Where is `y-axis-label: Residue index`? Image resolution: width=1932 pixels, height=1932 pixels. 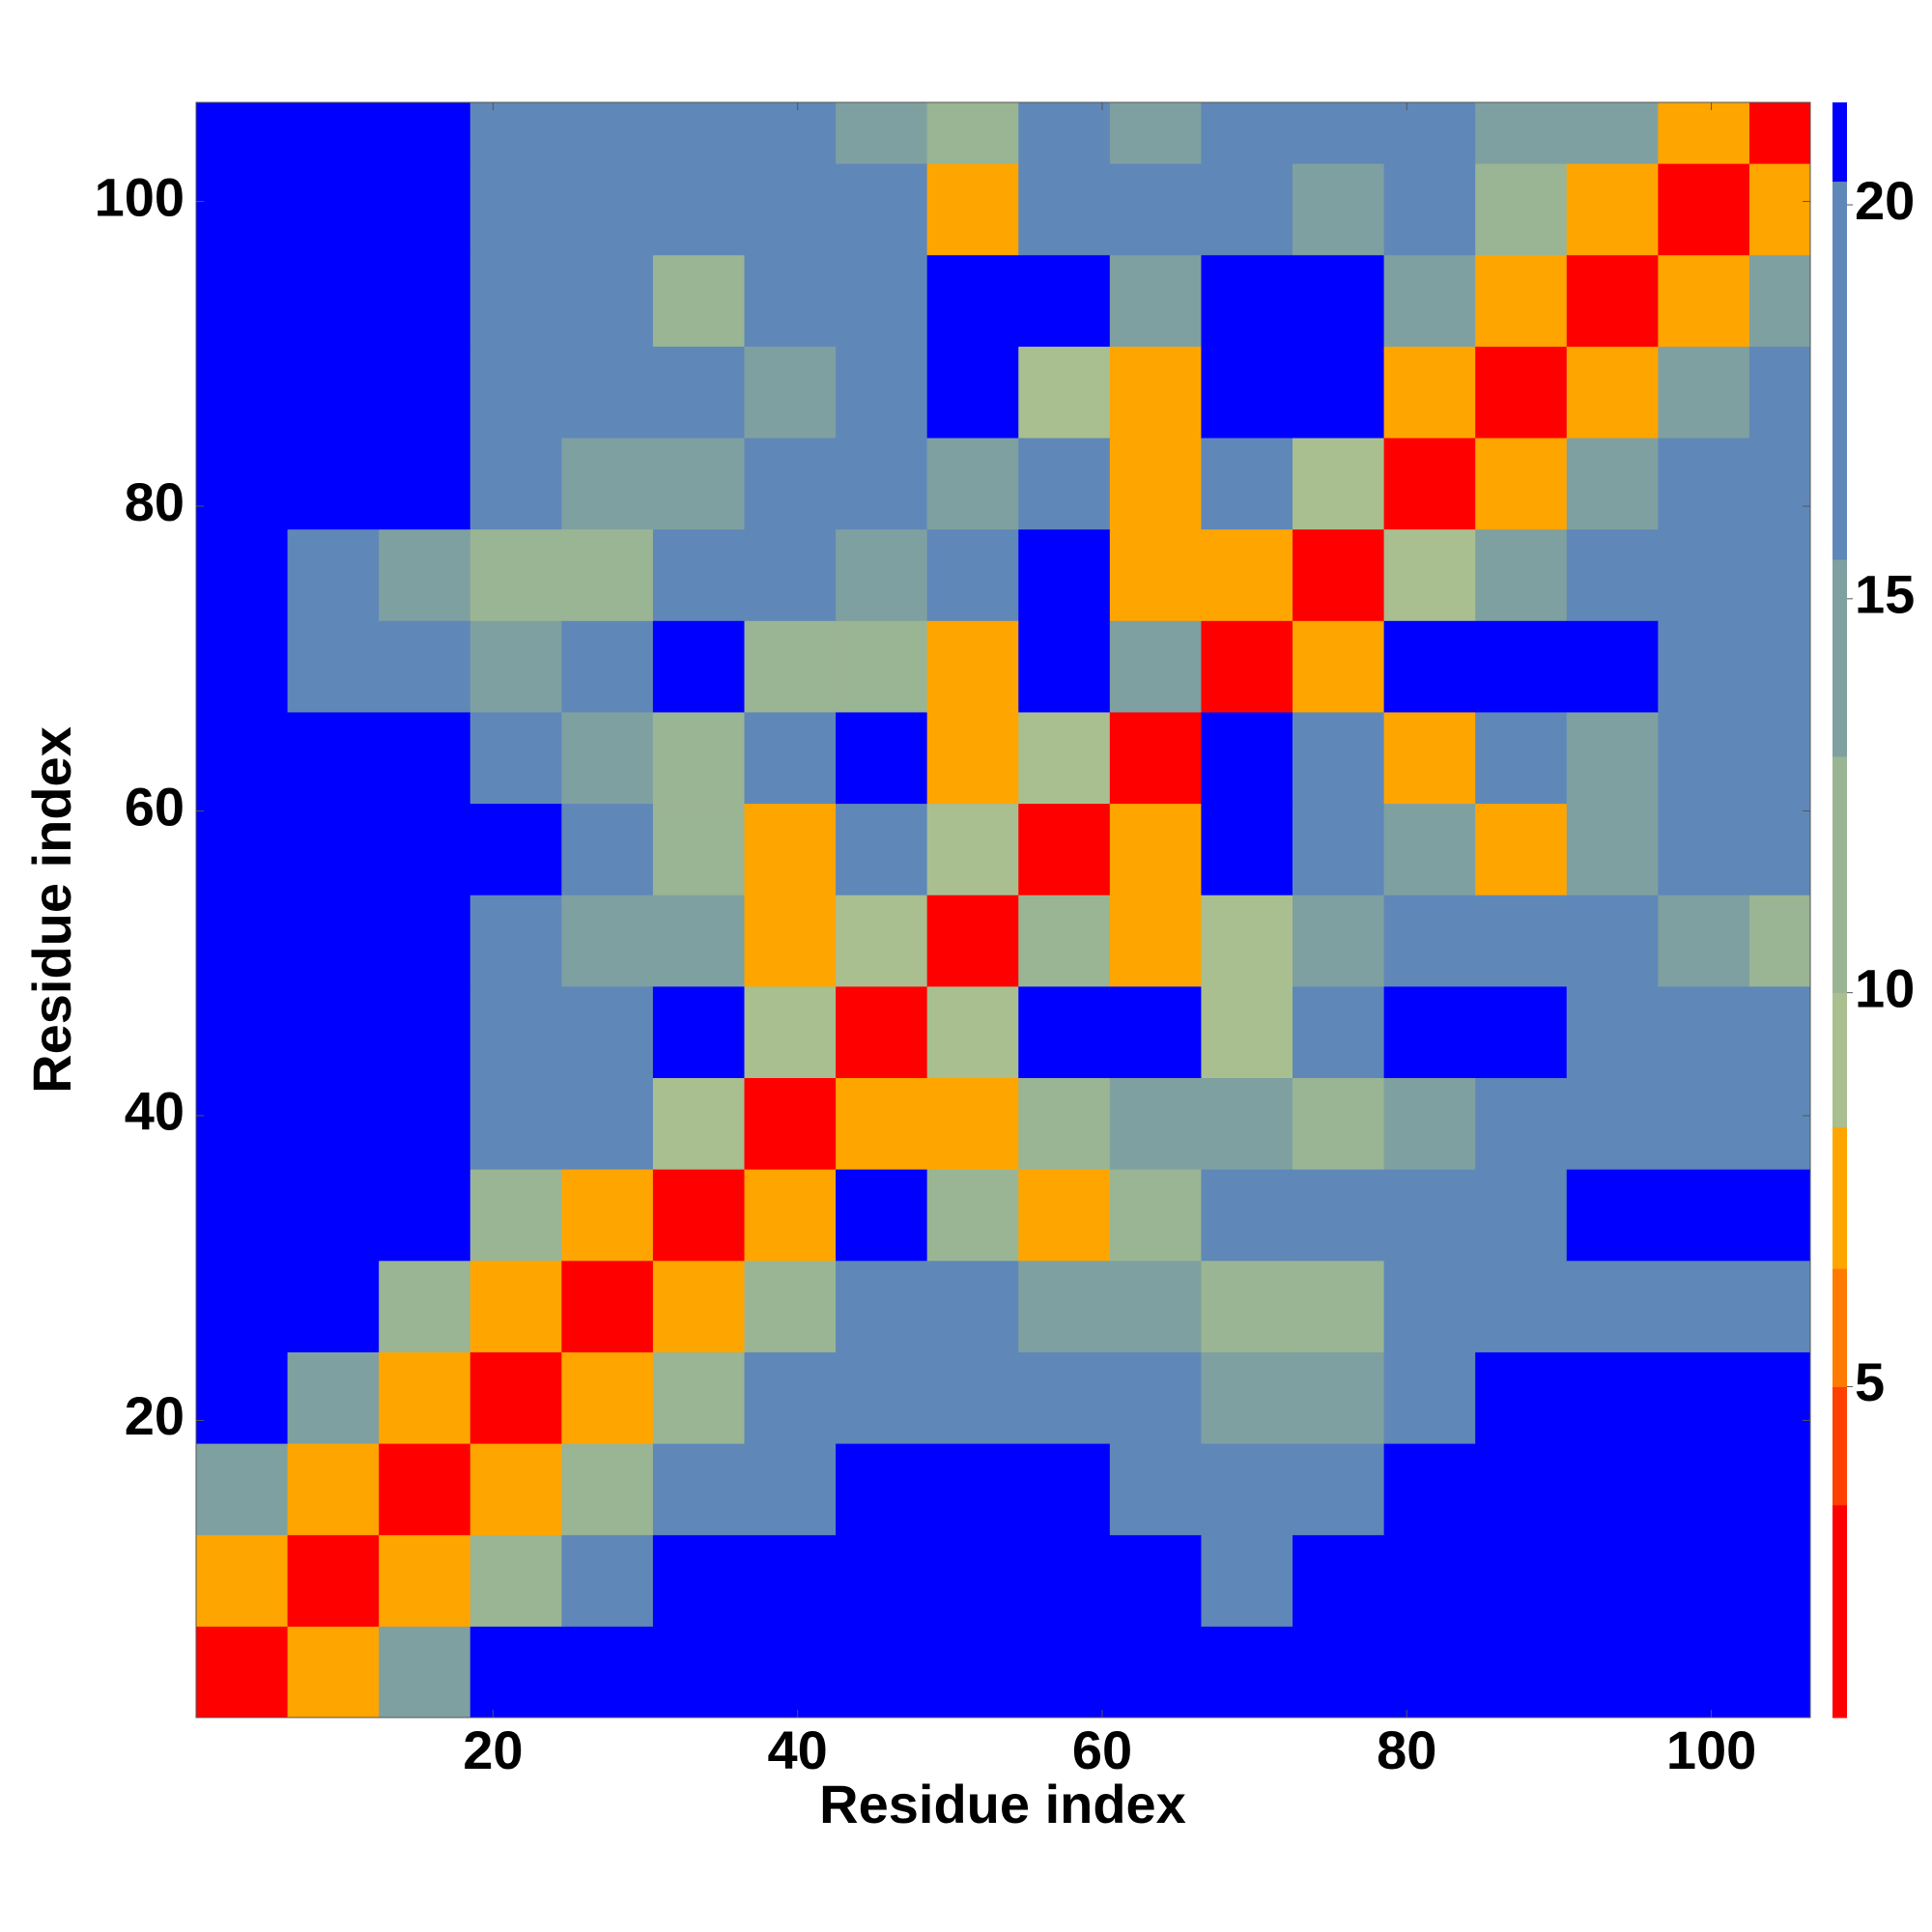 y-axis-label: Residue index is located at coordinates (51, 910).